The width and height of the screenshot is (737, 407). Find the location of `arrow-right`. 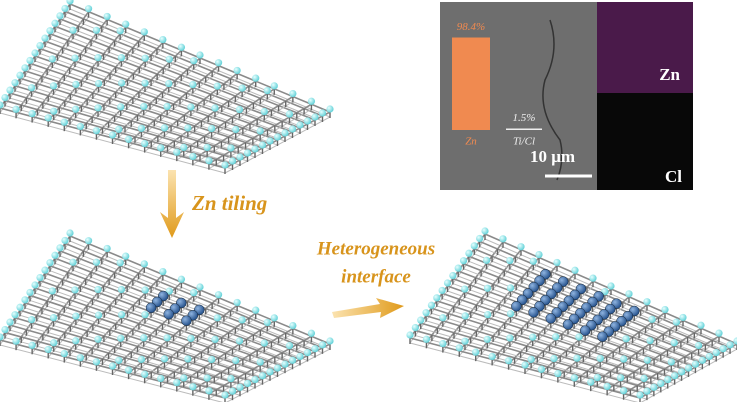

arrow-right is located at coordinates (368, 308).